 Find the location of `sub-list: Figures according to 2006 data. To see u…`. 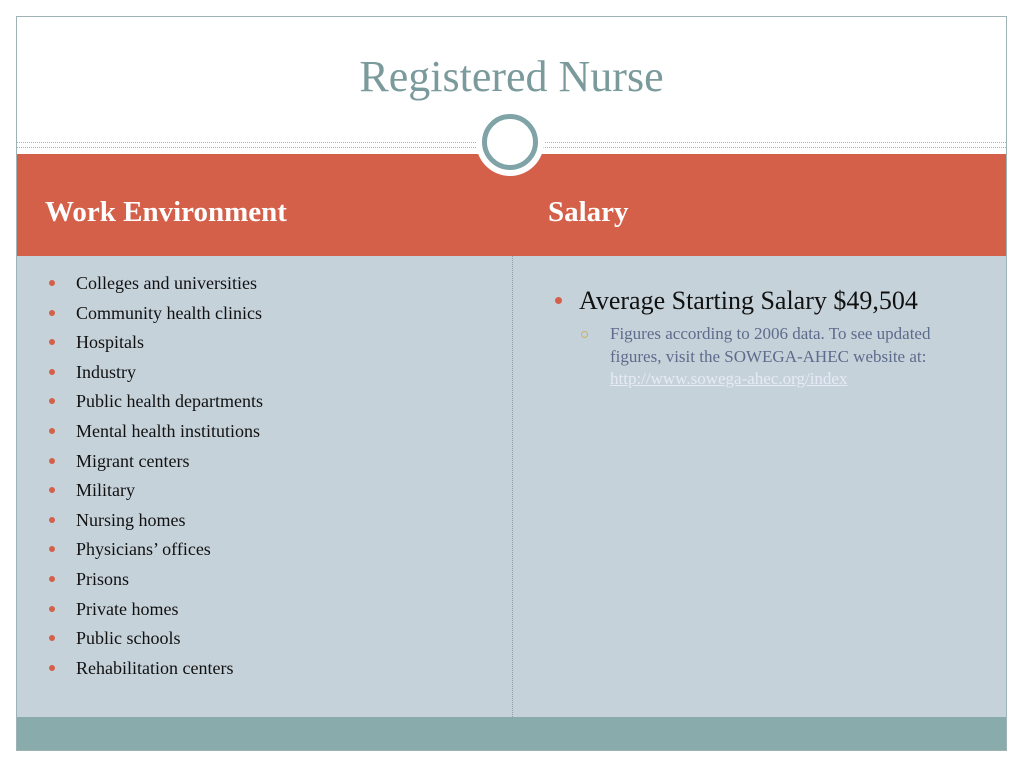

sub-list: Figures according to 2006 data. To see u… is located at coordinates (765, 357).